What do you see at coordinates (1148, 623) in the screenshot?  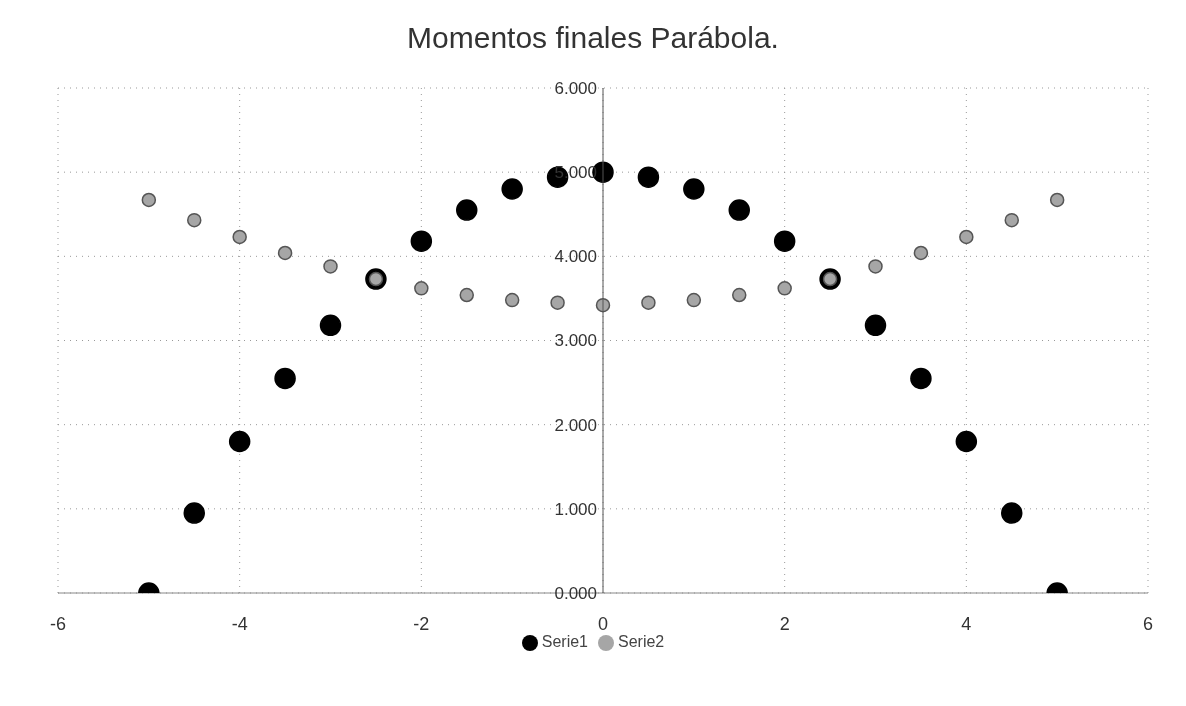 I see `x-tick-label: 6` at bounding box center [1148, 623].